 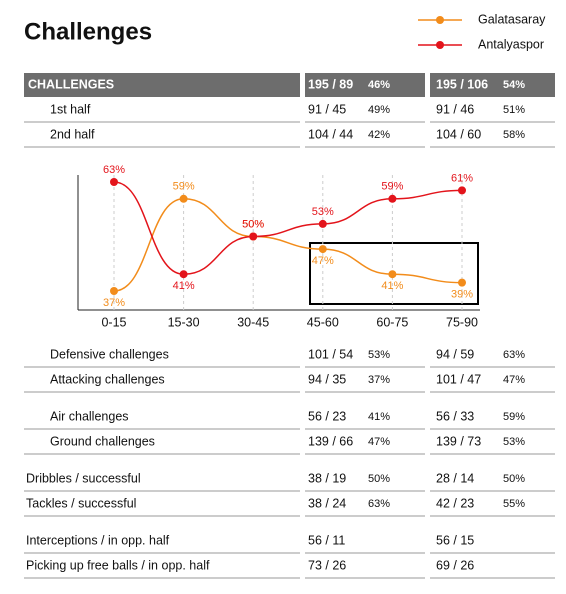 What do you see at coordinates (379, 85) in the screenshot?
I see `row-percent: 46%` at bounding box center [379, 85].